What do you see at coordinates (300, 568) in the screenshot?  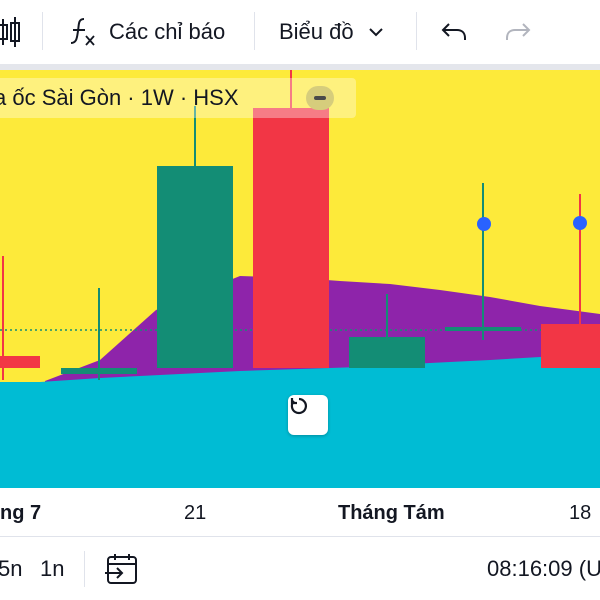 I see `bottom-toolbar: 5n 1n 08:16:09 (U` at bounding box center [300, 568].